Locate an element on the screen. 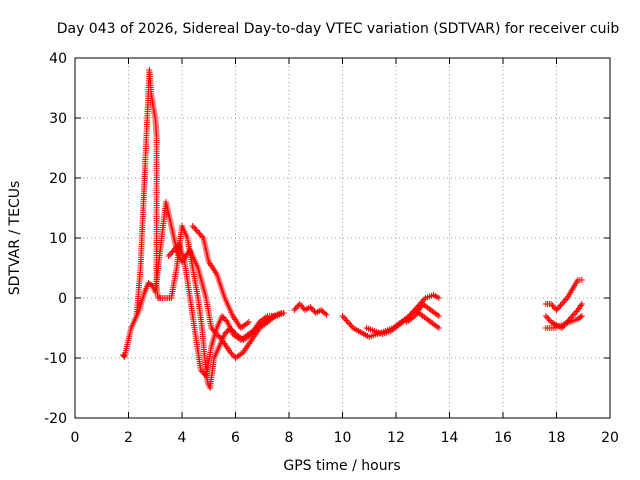  y-tick-label: 30 is located at coordinates (58, 119).